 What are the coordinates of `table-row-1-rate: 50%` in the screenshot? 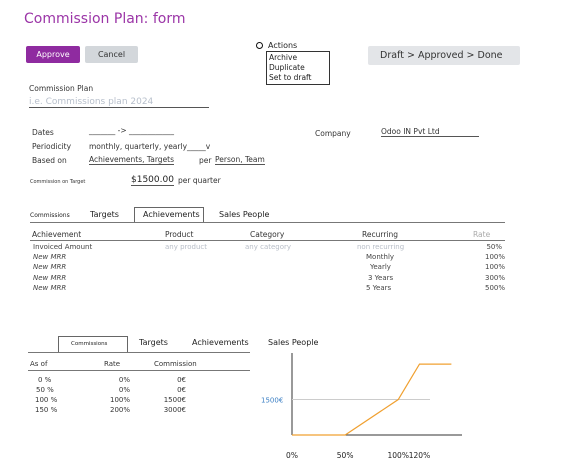 It's located at (494, 247).